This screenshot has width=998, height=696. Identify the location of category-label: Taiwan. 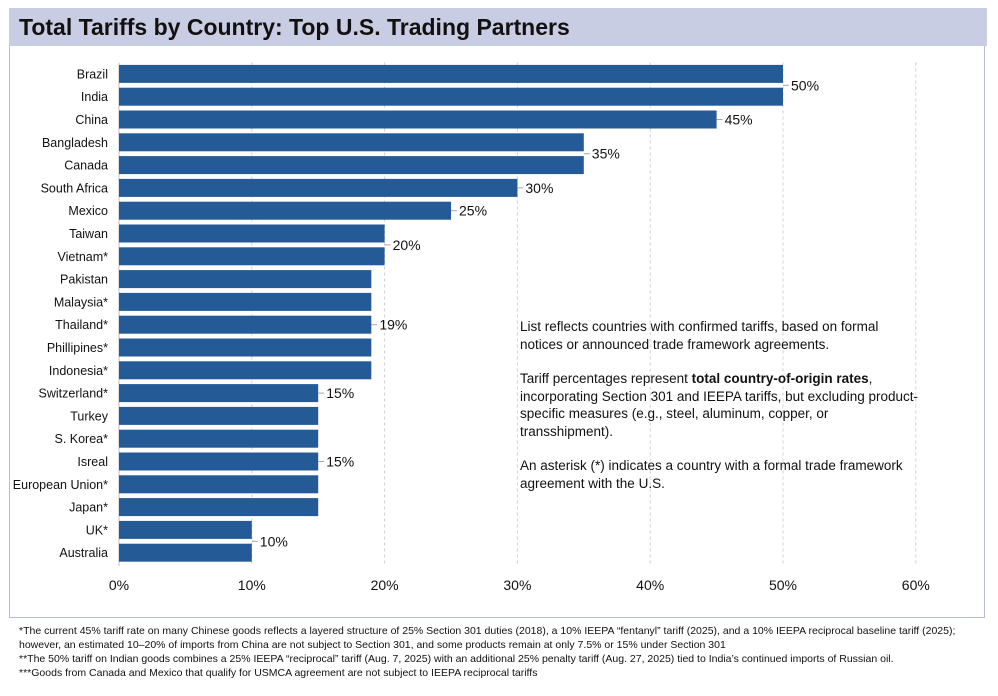
(88, 234).